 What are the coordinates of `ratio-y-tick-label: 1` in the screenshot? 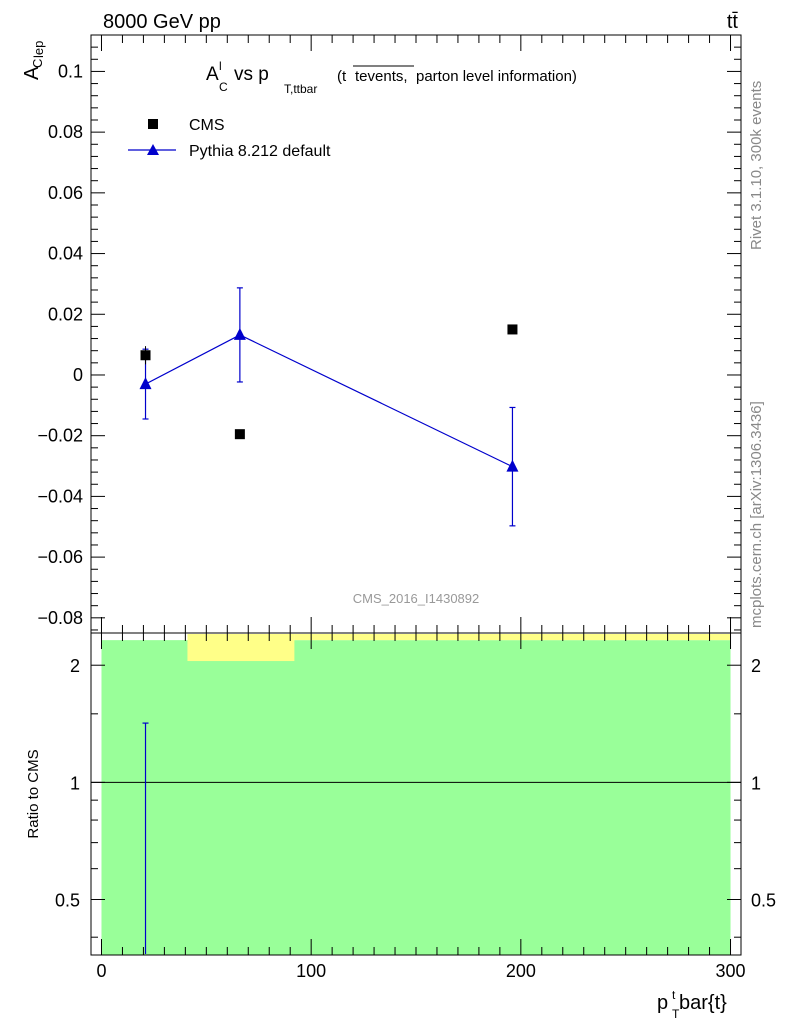 It's located at (75, 783).